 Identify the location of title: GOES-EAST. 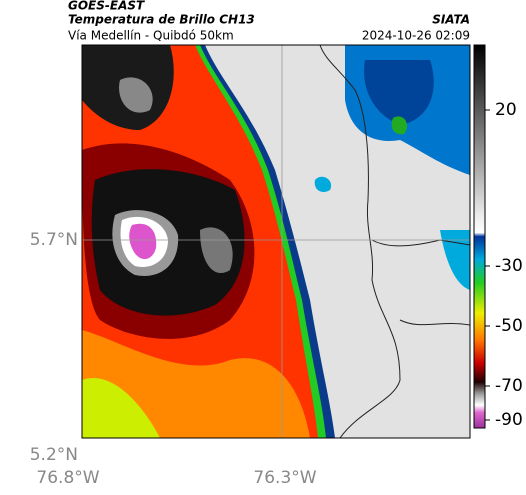
(106, 6).